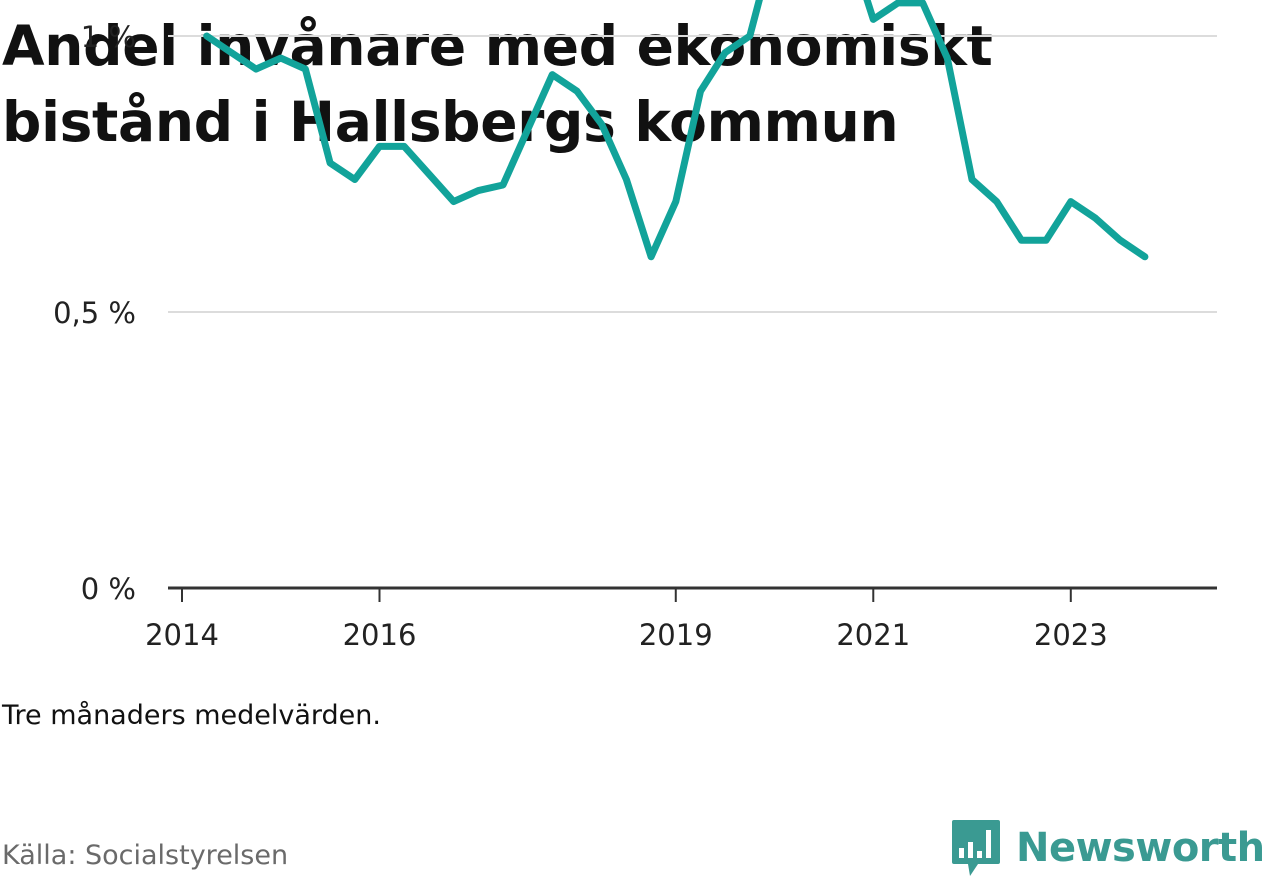 The image size is (1262, 879). What do you see at coordinates (692, 594) in the screenshot?
I see `x-axis` at bounding box center [692, 594].